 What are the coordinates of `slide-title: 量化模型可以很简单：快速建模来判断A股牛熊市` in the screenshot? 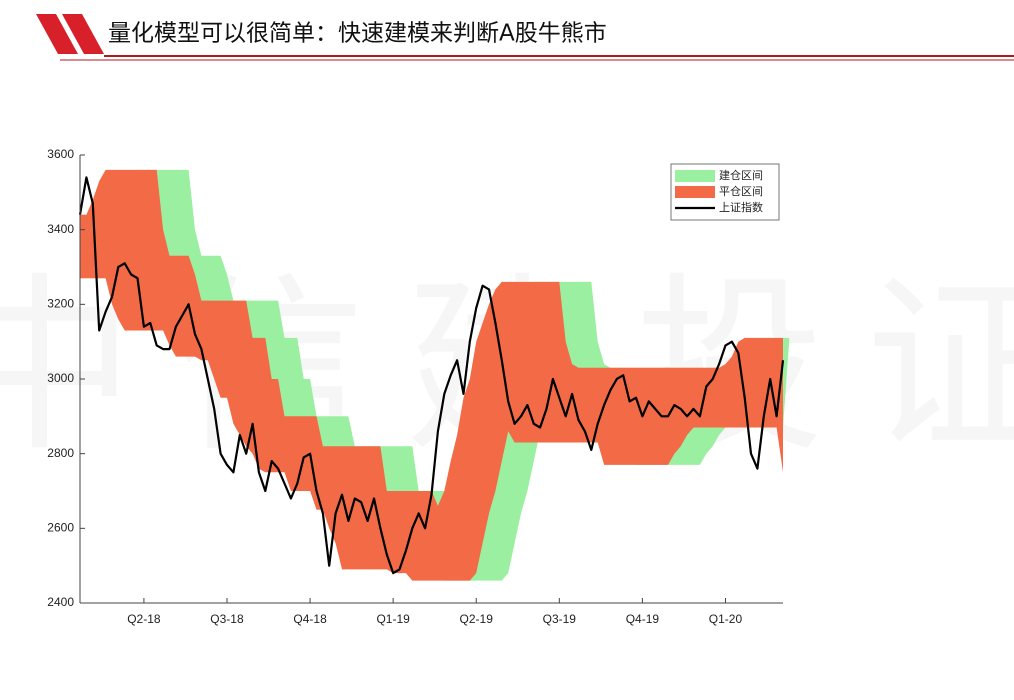 It's located at (357, 34).